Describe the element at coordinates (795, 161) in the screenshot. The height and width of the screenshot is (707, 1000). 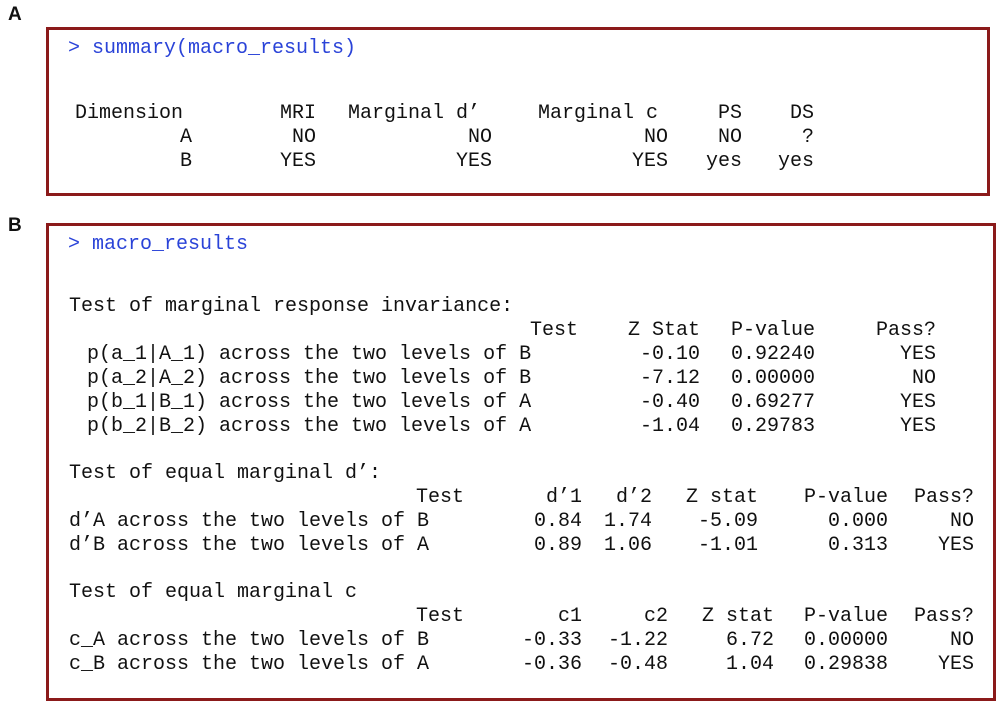
I see `summary-row-b-ds: yes` at that location.